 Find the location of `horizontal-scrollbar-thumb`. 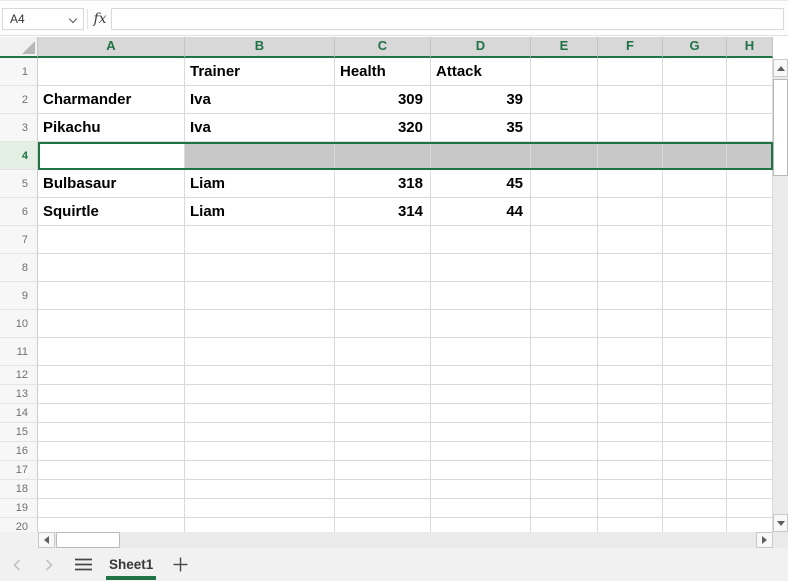

horizontal-scrollbar-thumb is located at coordinates (88, 540).